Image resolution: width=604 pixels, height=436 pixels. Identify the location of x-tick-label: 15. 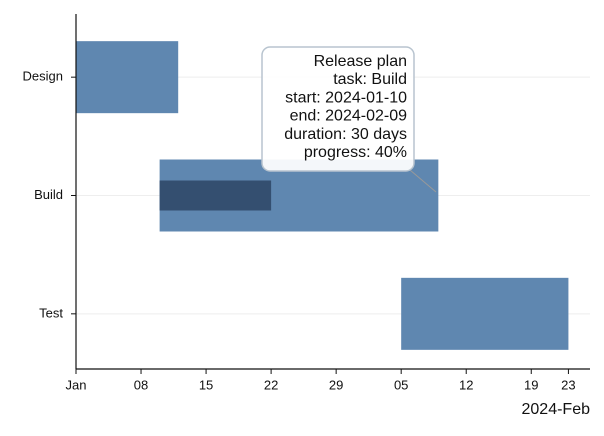
(206, 384).